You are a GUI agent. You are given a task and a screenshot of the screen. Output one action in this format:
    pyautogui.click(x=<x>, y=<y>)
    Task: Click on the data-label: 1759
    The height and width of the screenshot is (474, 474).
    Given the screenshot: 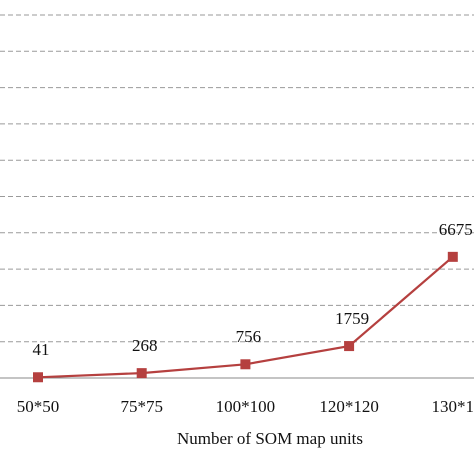 What is the action you would take?
    pyautogui.click(x=352, y=318)
    